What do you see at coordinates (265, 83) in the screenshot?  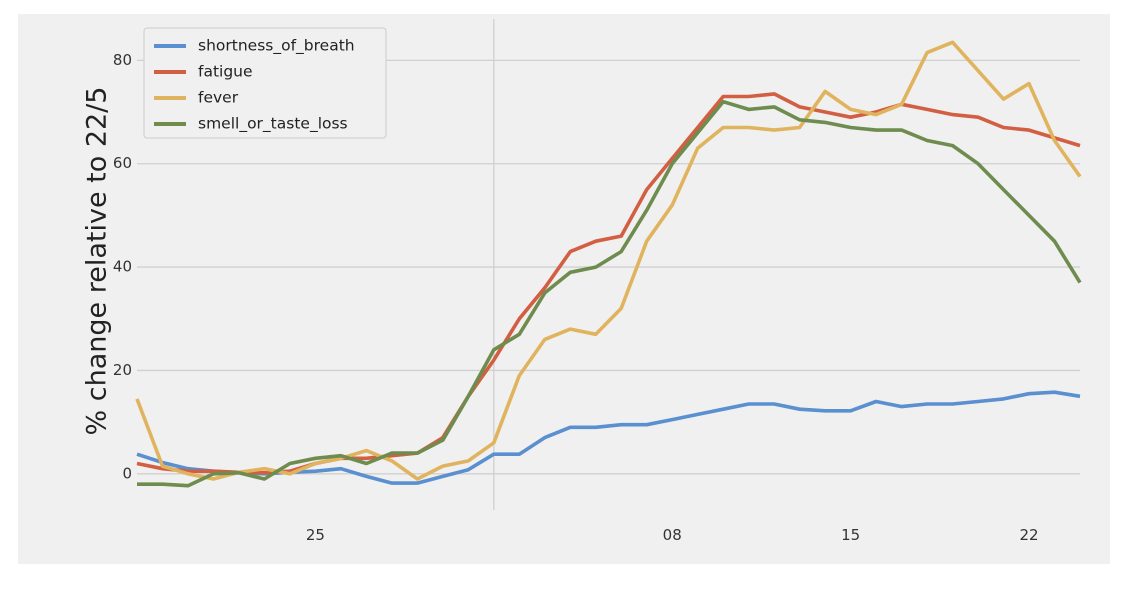 I see `legend-box` at bounding box center [265, 83].